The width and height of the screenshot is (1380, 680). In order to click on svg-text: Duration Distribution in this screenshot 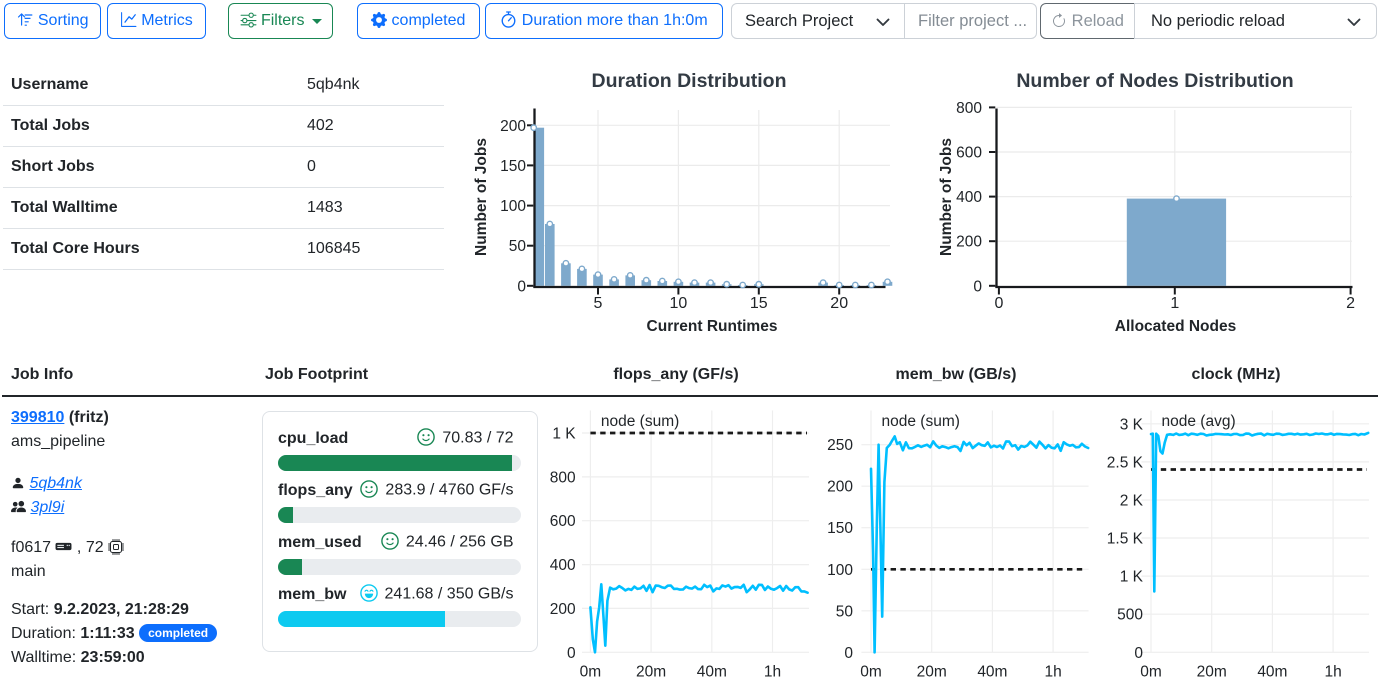, I will do `click(689, 81)`.